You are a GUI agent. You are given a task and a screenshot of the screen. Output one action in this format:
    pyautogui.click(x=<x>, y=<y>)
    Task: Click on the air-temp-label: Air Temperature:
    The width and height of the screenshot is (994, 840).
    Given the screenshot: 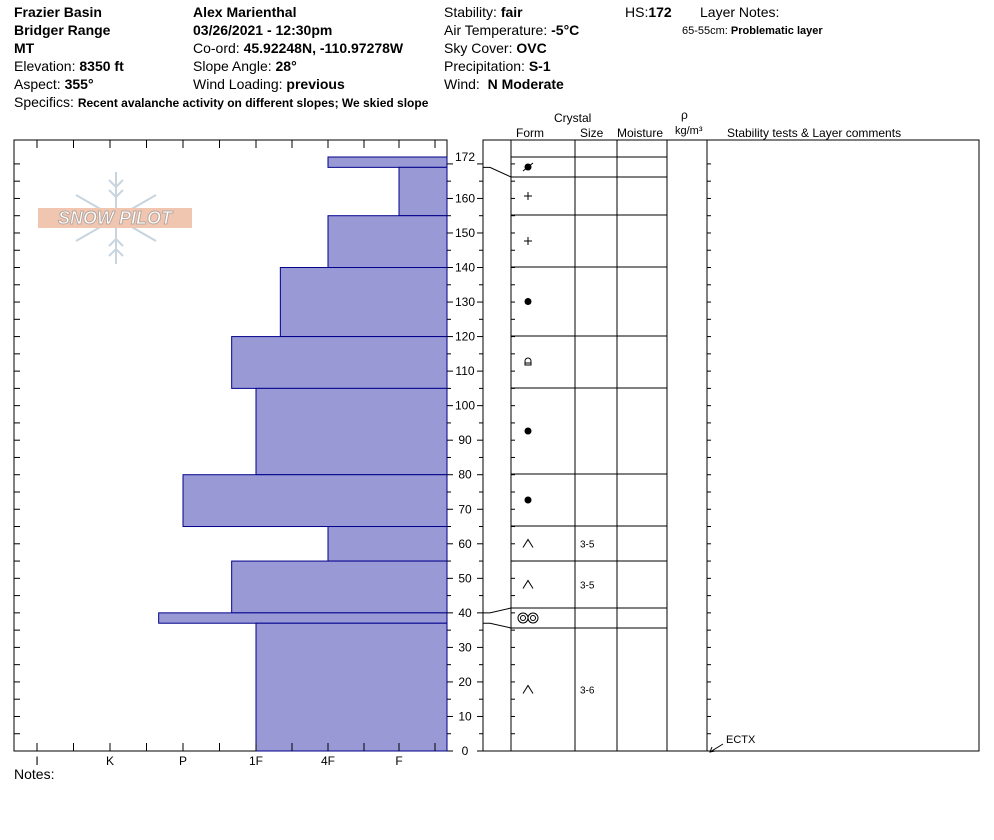 What is the action you would take?
    pyautogui.click(x=496, y=30)
    